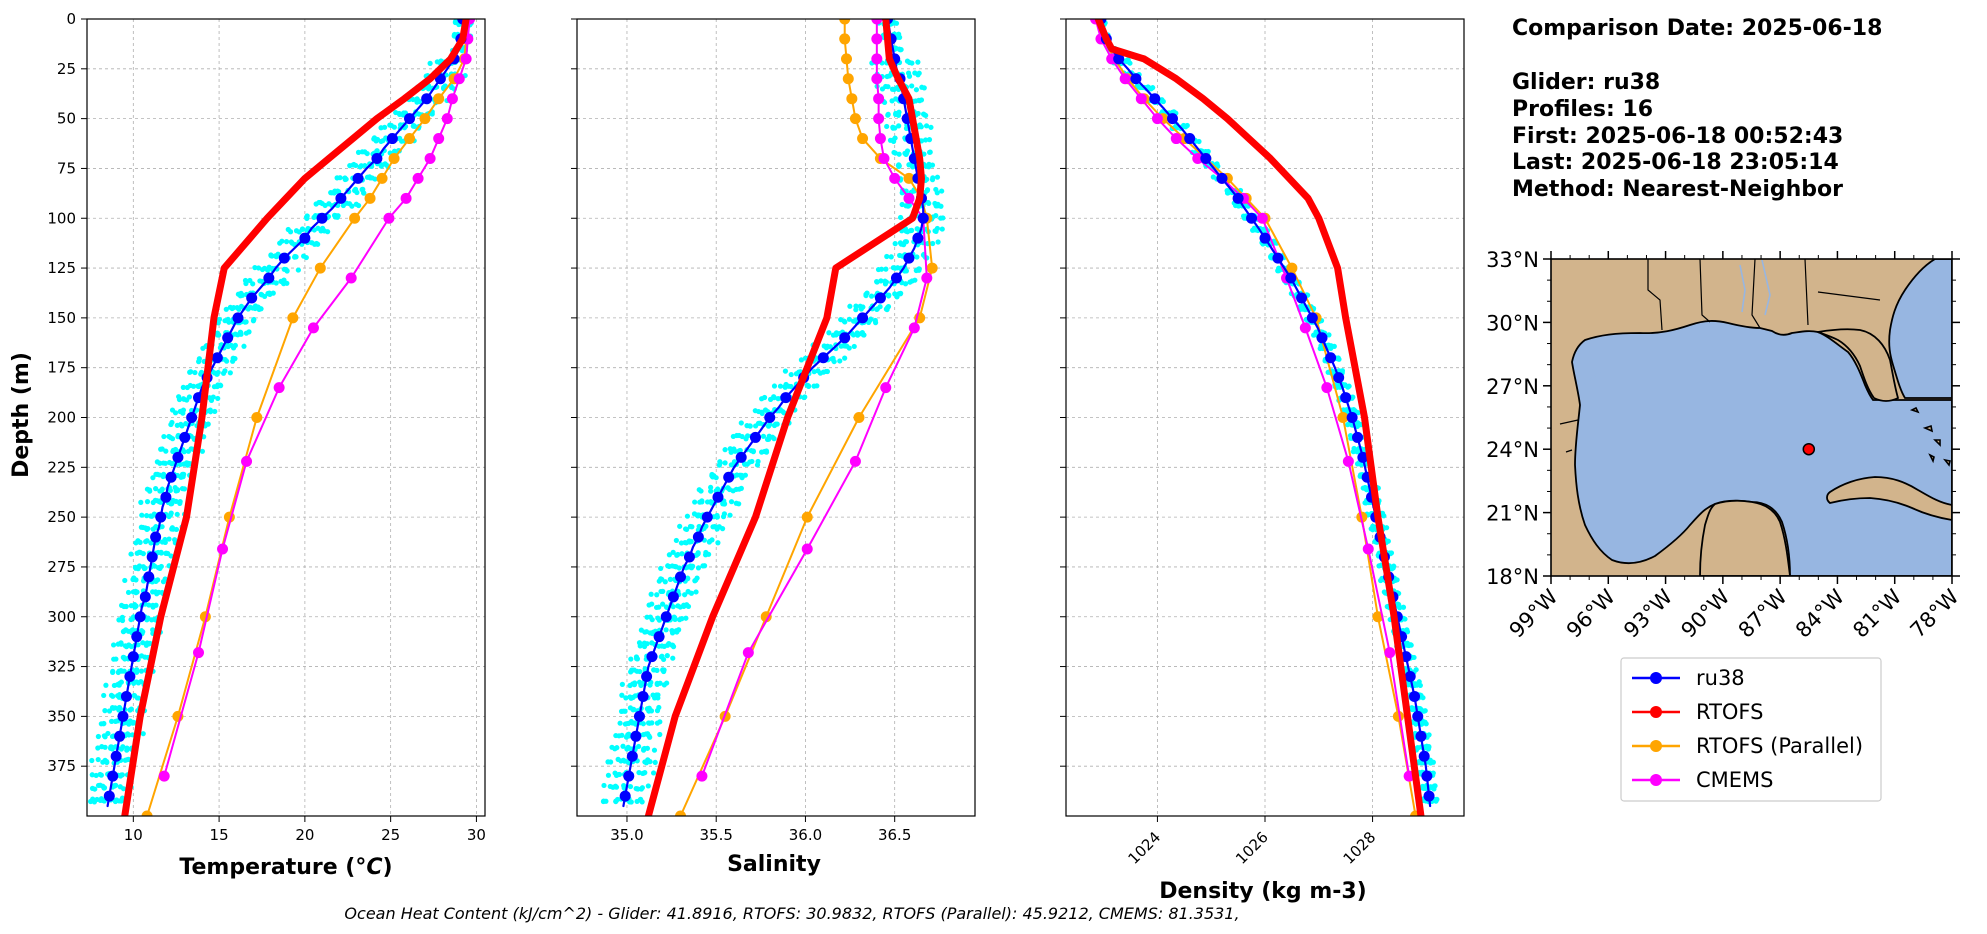 The image size is (1987, 934). I want to click on lon-tick-label: 81°W, so click(1877, 613).